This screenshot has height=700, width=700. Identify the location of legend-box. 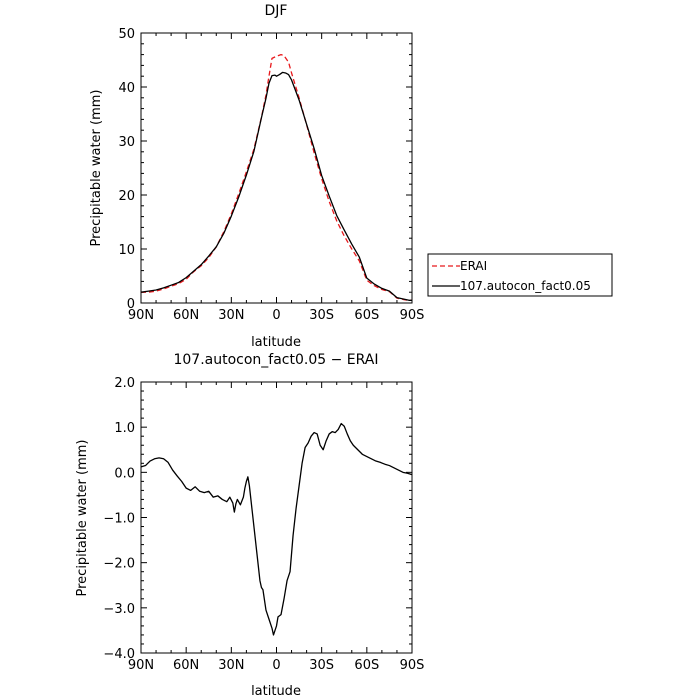
(520, 275).